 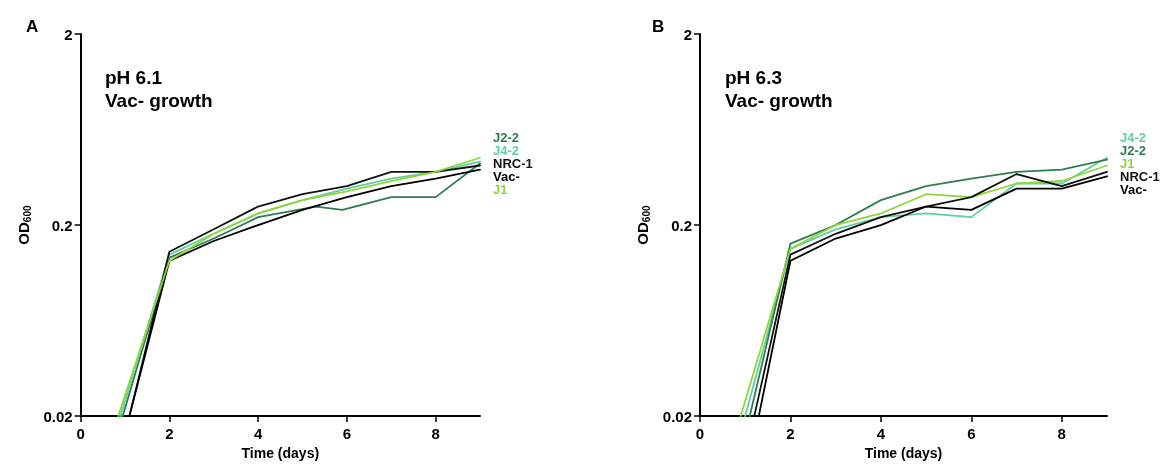 I want to click on text: A, so click(x=32, y=26).